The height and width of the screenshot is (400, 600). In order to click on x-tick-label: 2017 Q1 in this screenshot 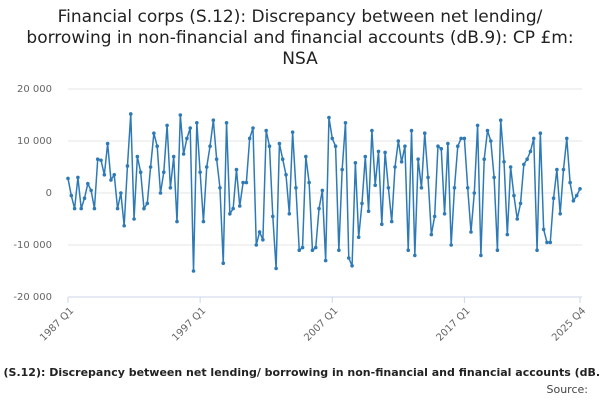, I will do `click(454, 324)`.